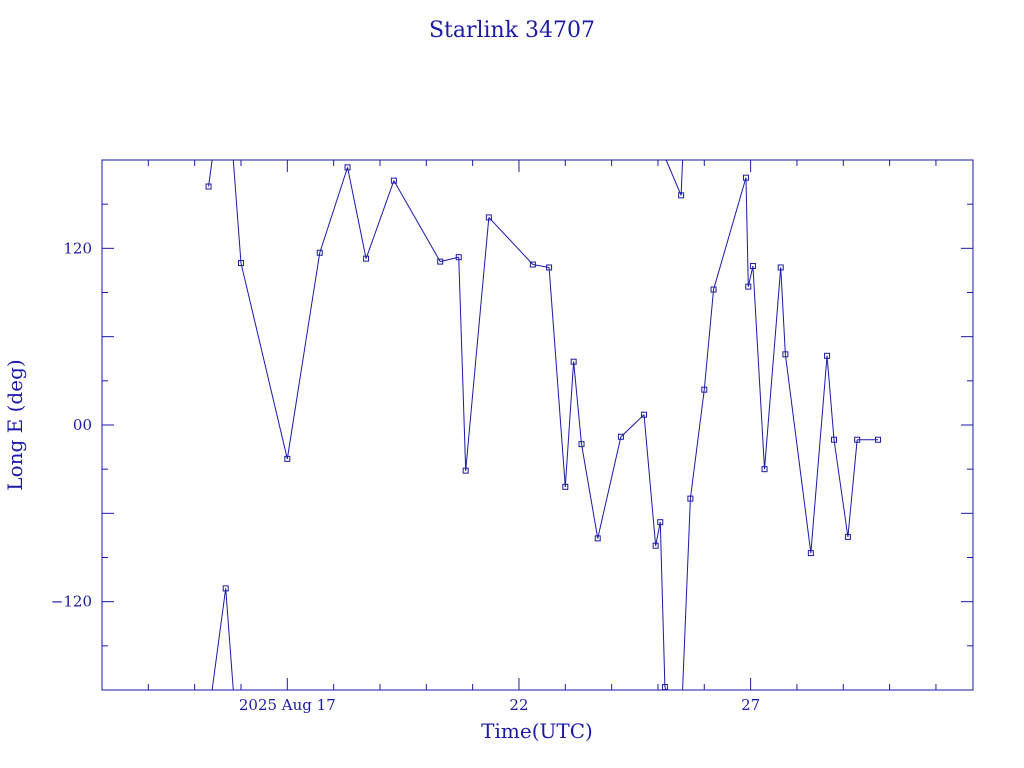 The image size is (1024, 768). Describe the element at coordinates (750, 705) in the screenshot. I see `x-tick-label: 27` at that location.